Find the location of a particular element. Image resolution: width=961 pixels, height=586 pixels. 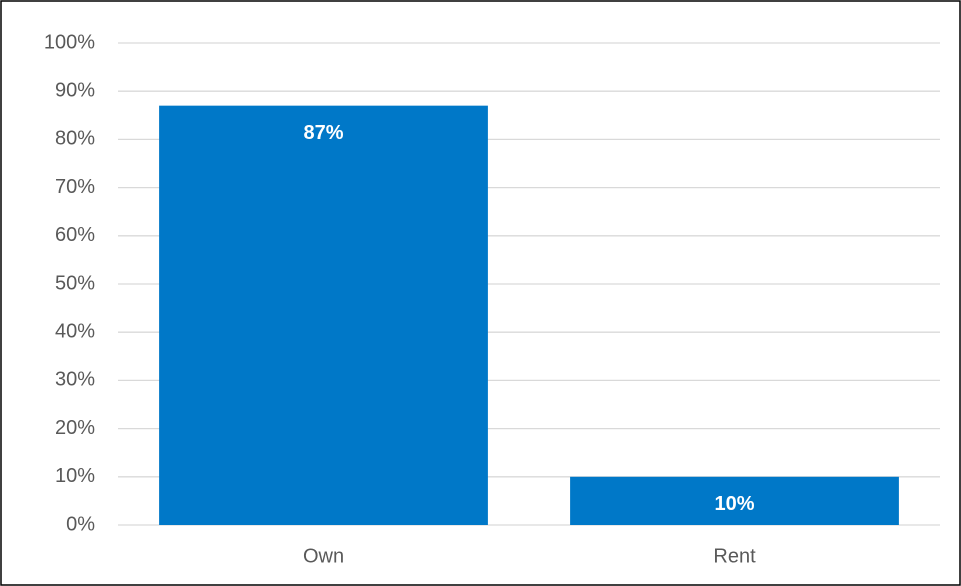

y-tick-label: 20% is located at coordinates (75, 428).